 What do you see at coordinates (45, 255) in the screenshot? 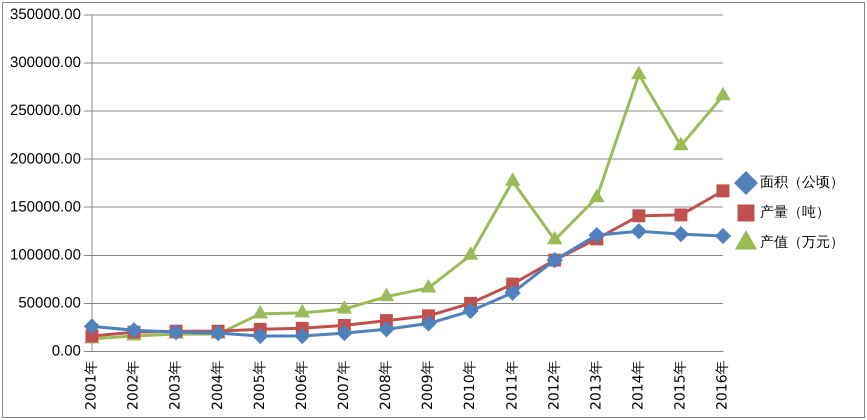
I see `y-tick-label: 100000.00` at bounding box center [45, 255].